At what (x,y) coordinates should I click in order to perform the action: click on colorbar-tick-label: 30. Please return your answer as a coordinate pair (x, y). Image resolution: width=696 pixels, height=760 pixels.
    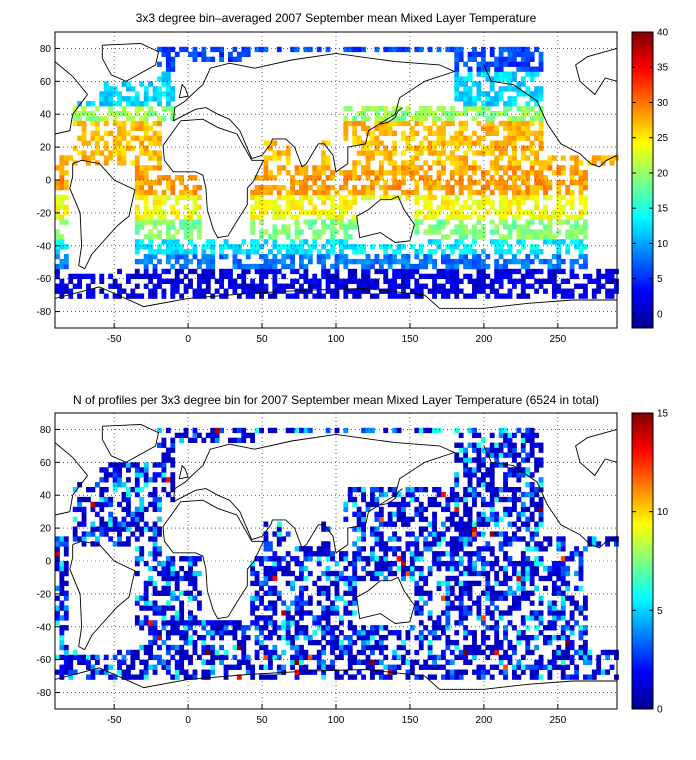
    Looking at the image, I should click on (663, 103).